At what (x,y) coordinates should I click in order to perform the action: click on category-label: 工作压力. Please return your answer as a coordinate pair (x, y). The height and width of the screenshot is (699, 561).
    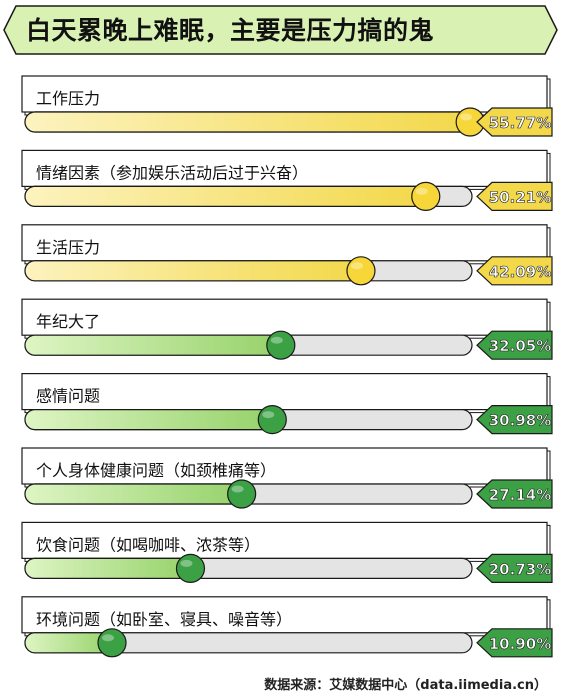
    Looking at the image, I should click on (68, 98).